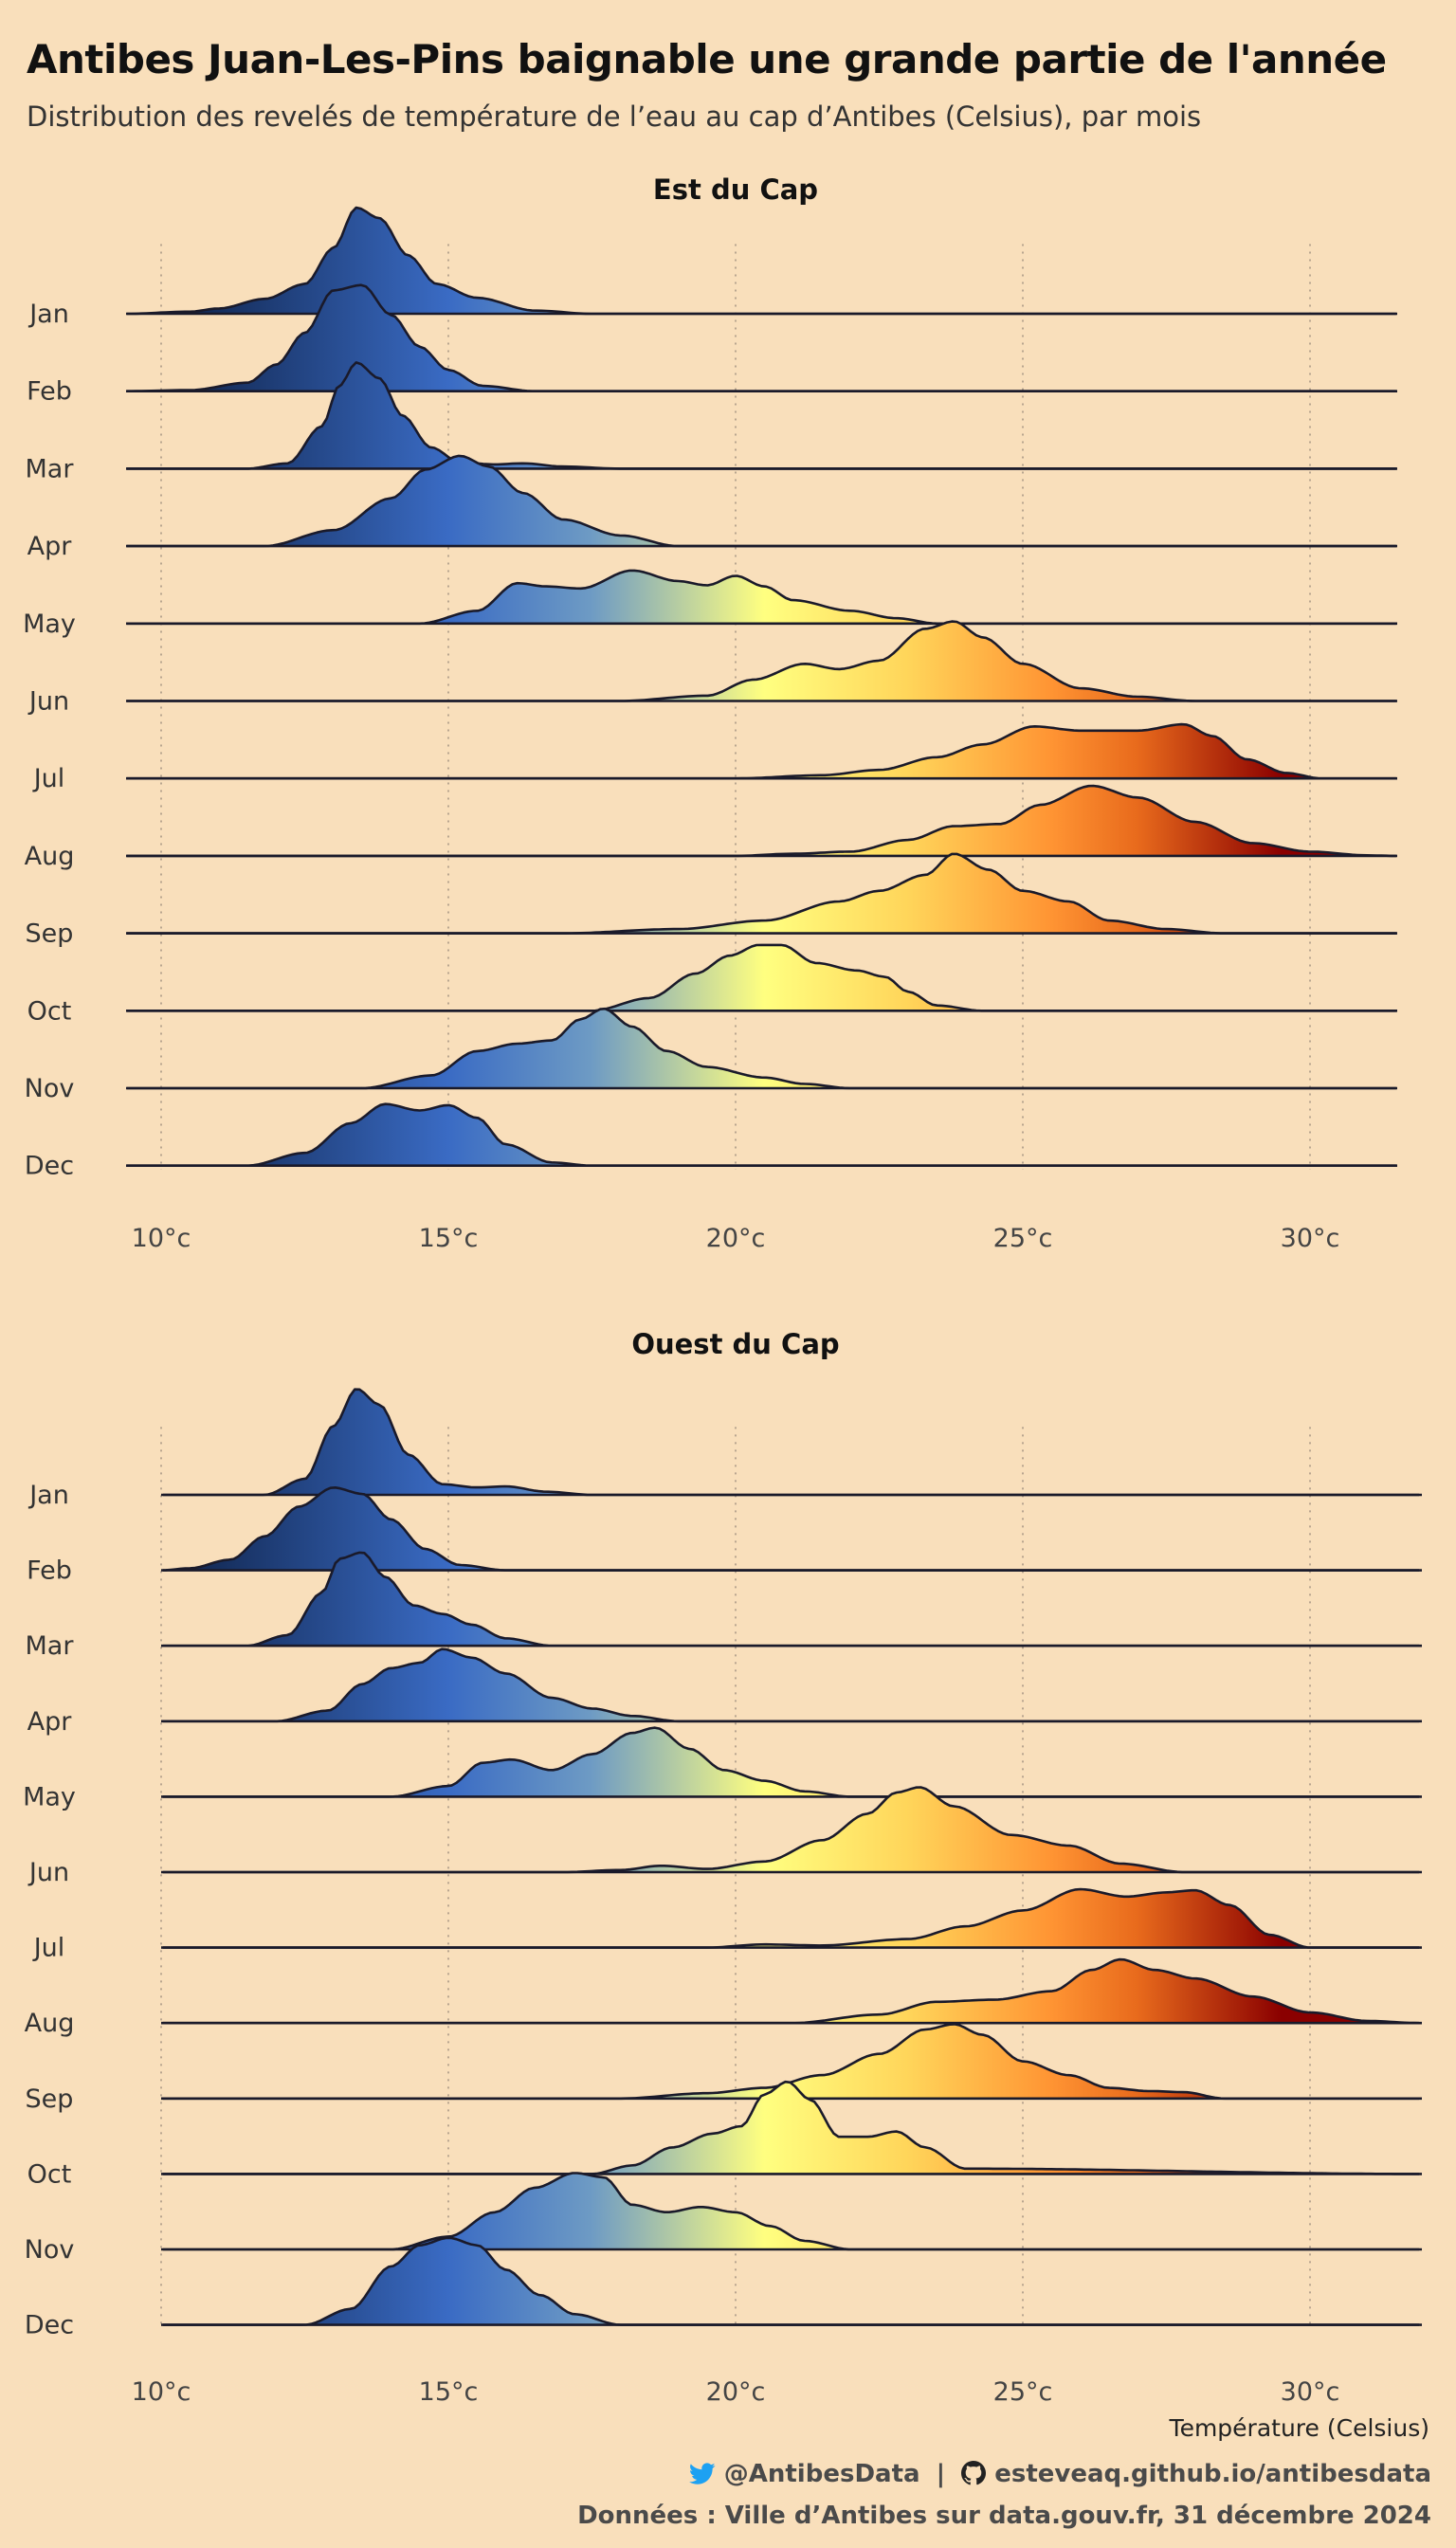 The height and width of the screenshot is (2548, 1456). Describe the element at coordinates (821, 2474) in the screenshot. I see `twitter-handle: @AntibesData` at that location.